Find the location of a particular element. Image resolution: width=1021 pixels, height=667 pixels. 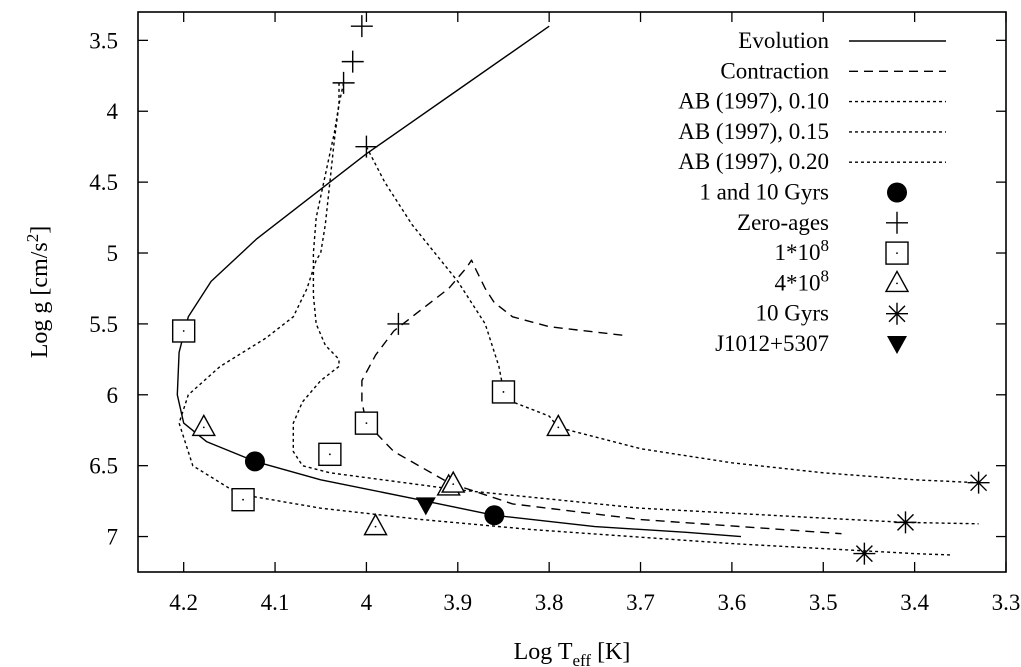

y-tick-label: 5.5 is located at coordinates (103, 324).